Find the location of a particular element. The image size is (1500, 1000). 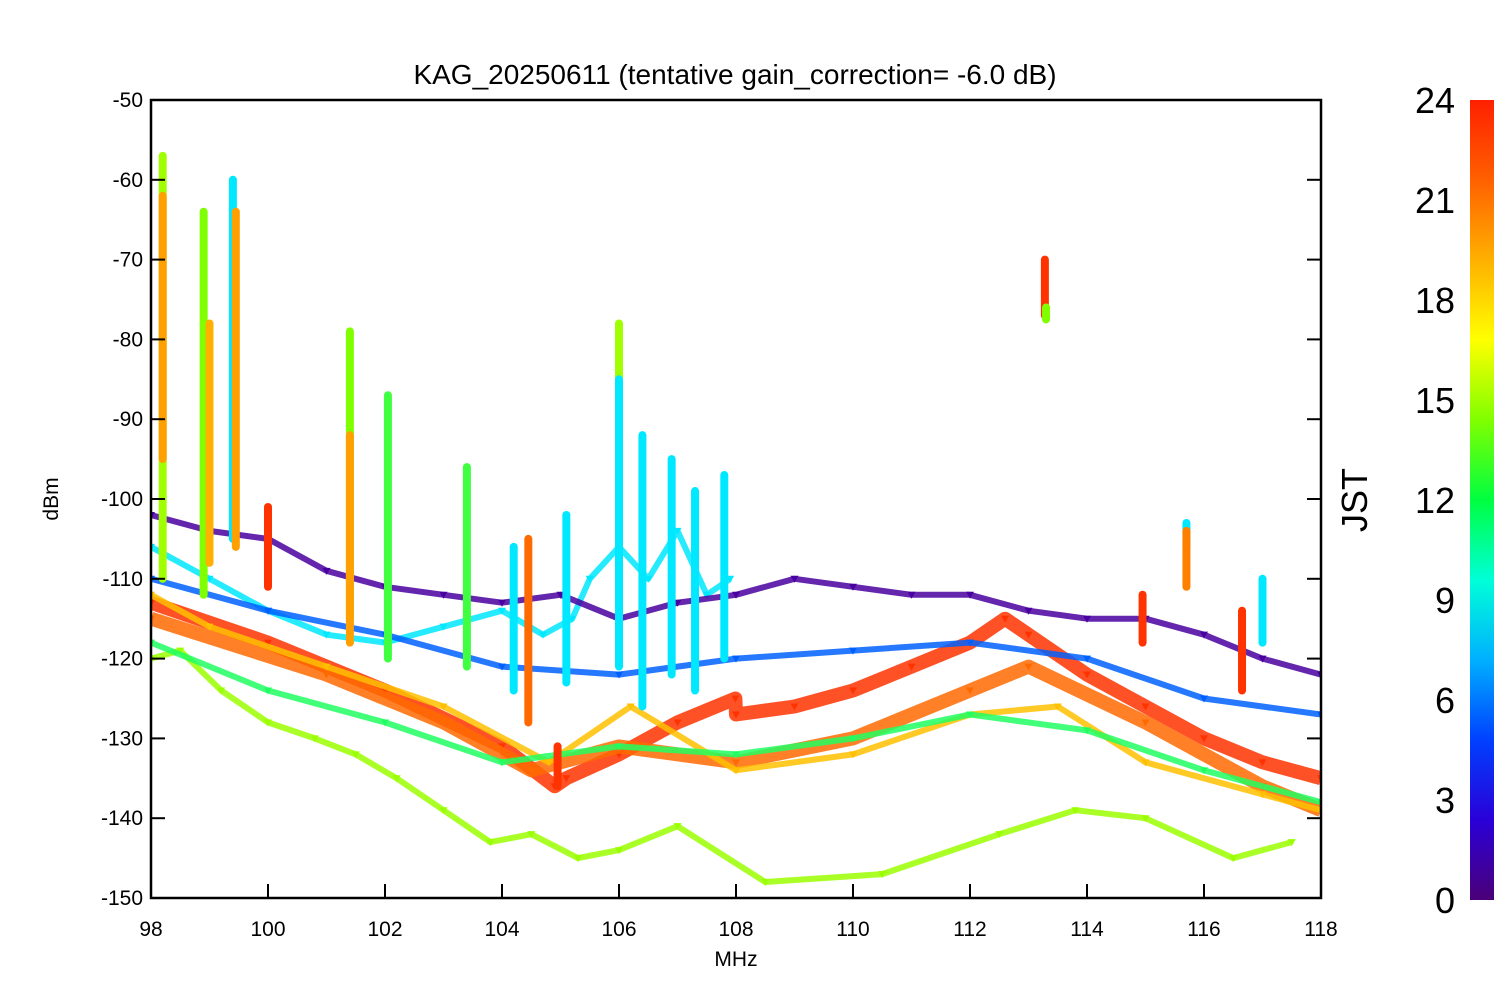

x-tick-label: 102 is located at coordinates (384, 929).